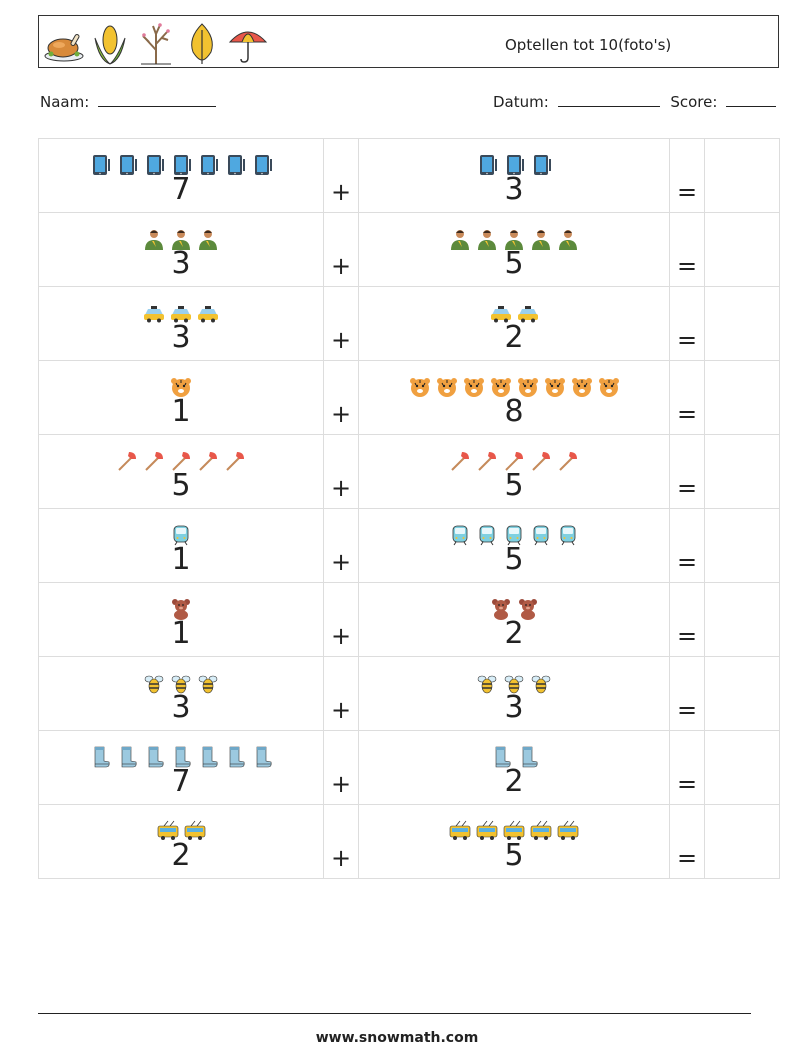  I want to click on date-blank, so click(608, 100).